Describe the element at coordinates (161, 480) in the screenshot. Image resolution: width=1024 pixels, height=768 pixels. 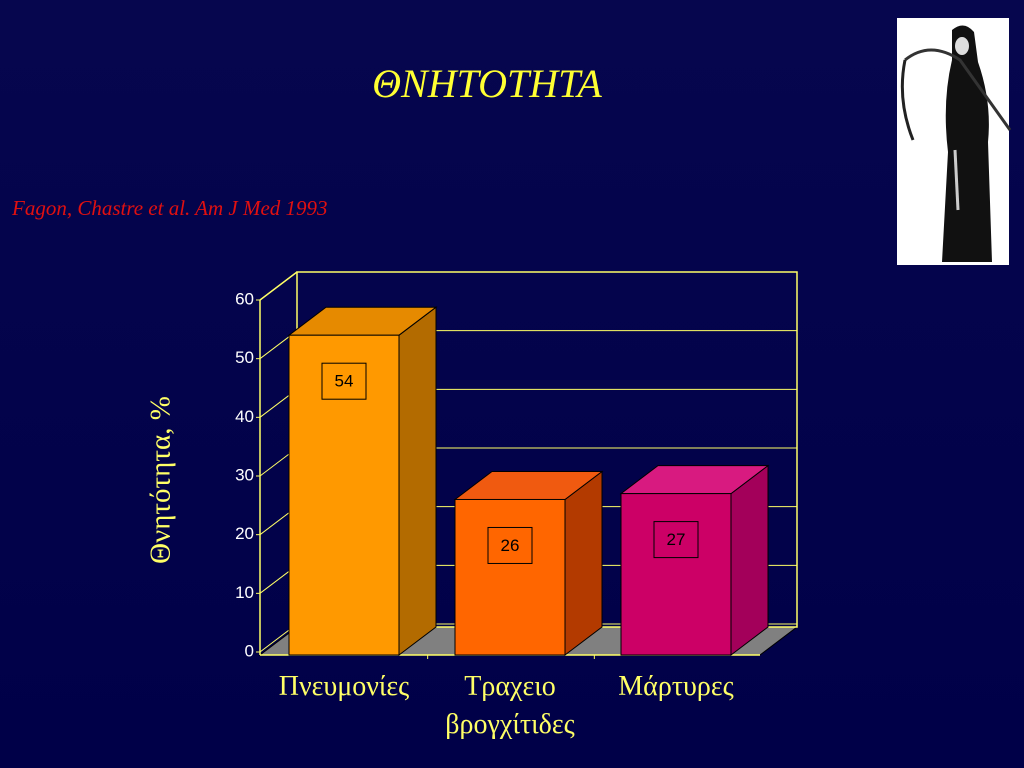
I see `y-axis-label: Θνητότητα, %` at that location.